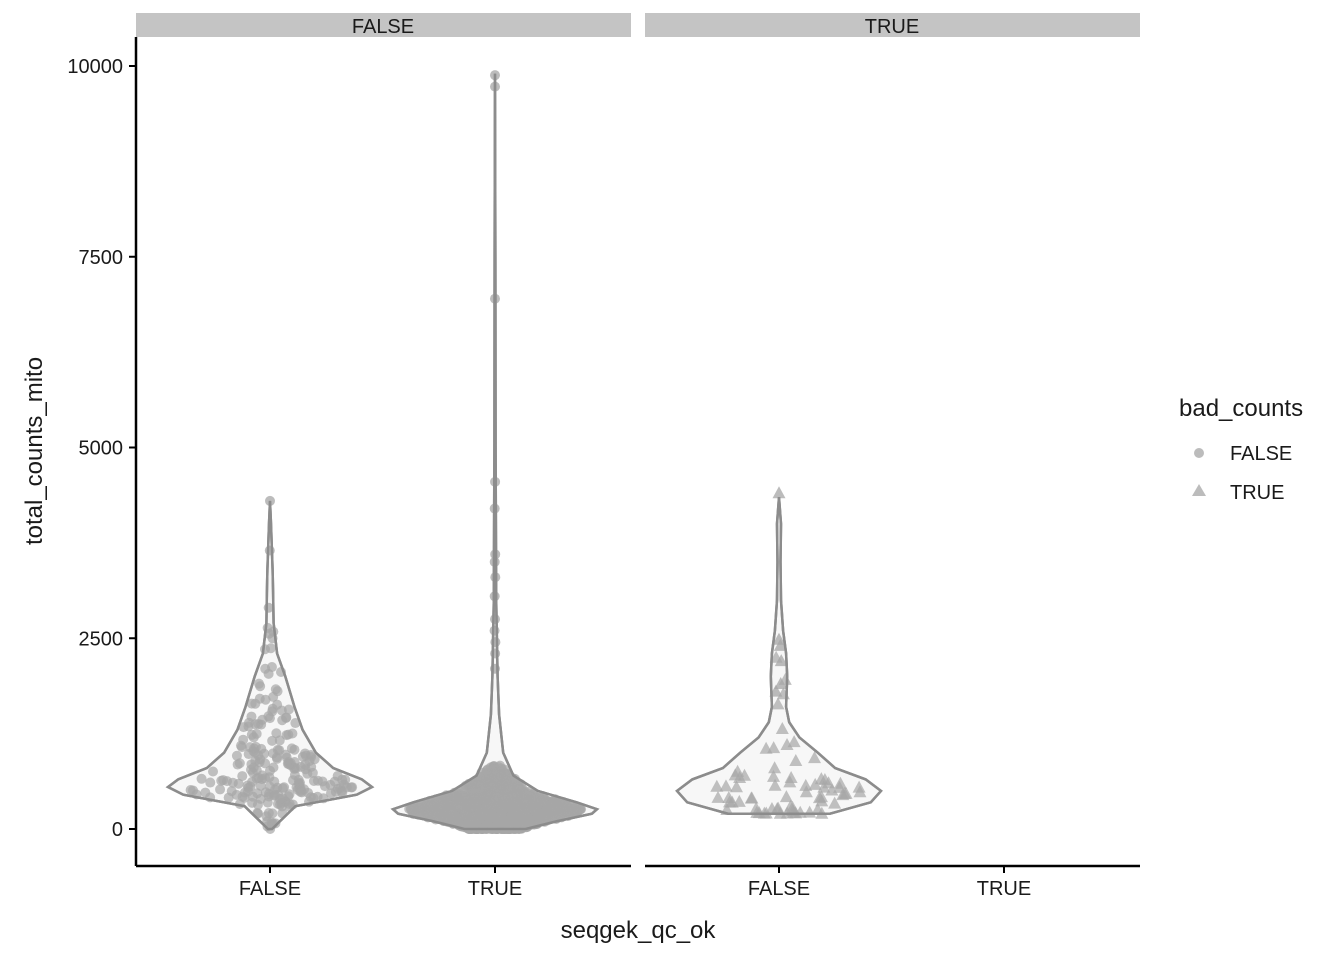  Describe the element at coordinates (495, 889) in the screenshot. I see `x-tick-label: TRUE` at that location.